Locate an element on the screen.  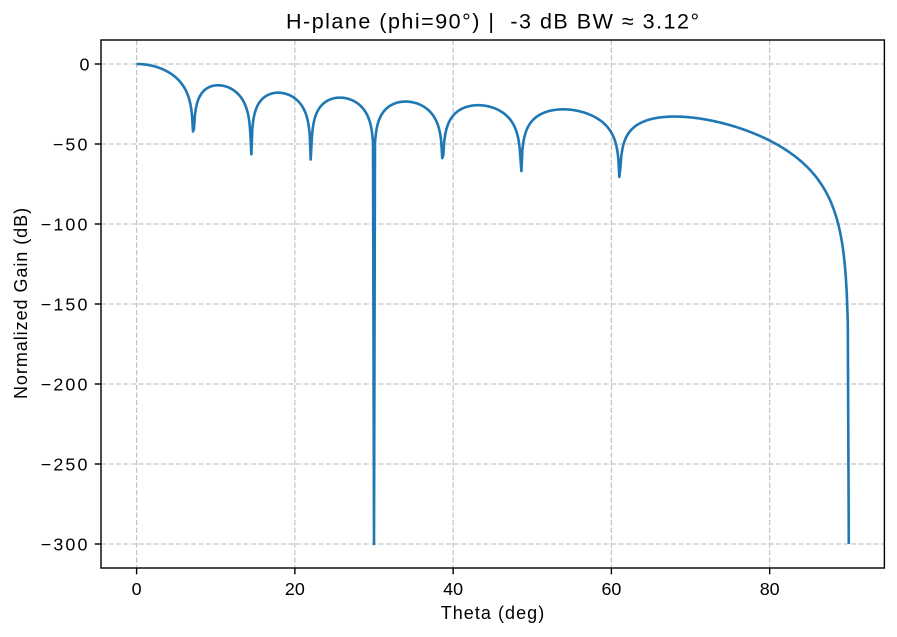
svg-text: 80 is located at coordinates (770, 589).